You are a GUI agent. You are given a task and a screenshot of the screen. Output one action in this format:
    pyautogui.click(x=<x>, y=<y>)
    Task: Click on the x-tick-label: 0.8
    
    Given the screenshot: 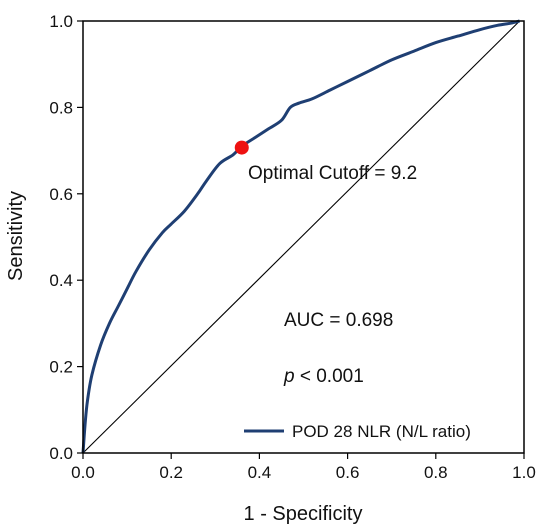 What is the action you would take?
    pyautogui.click(x=436, y=472)
    